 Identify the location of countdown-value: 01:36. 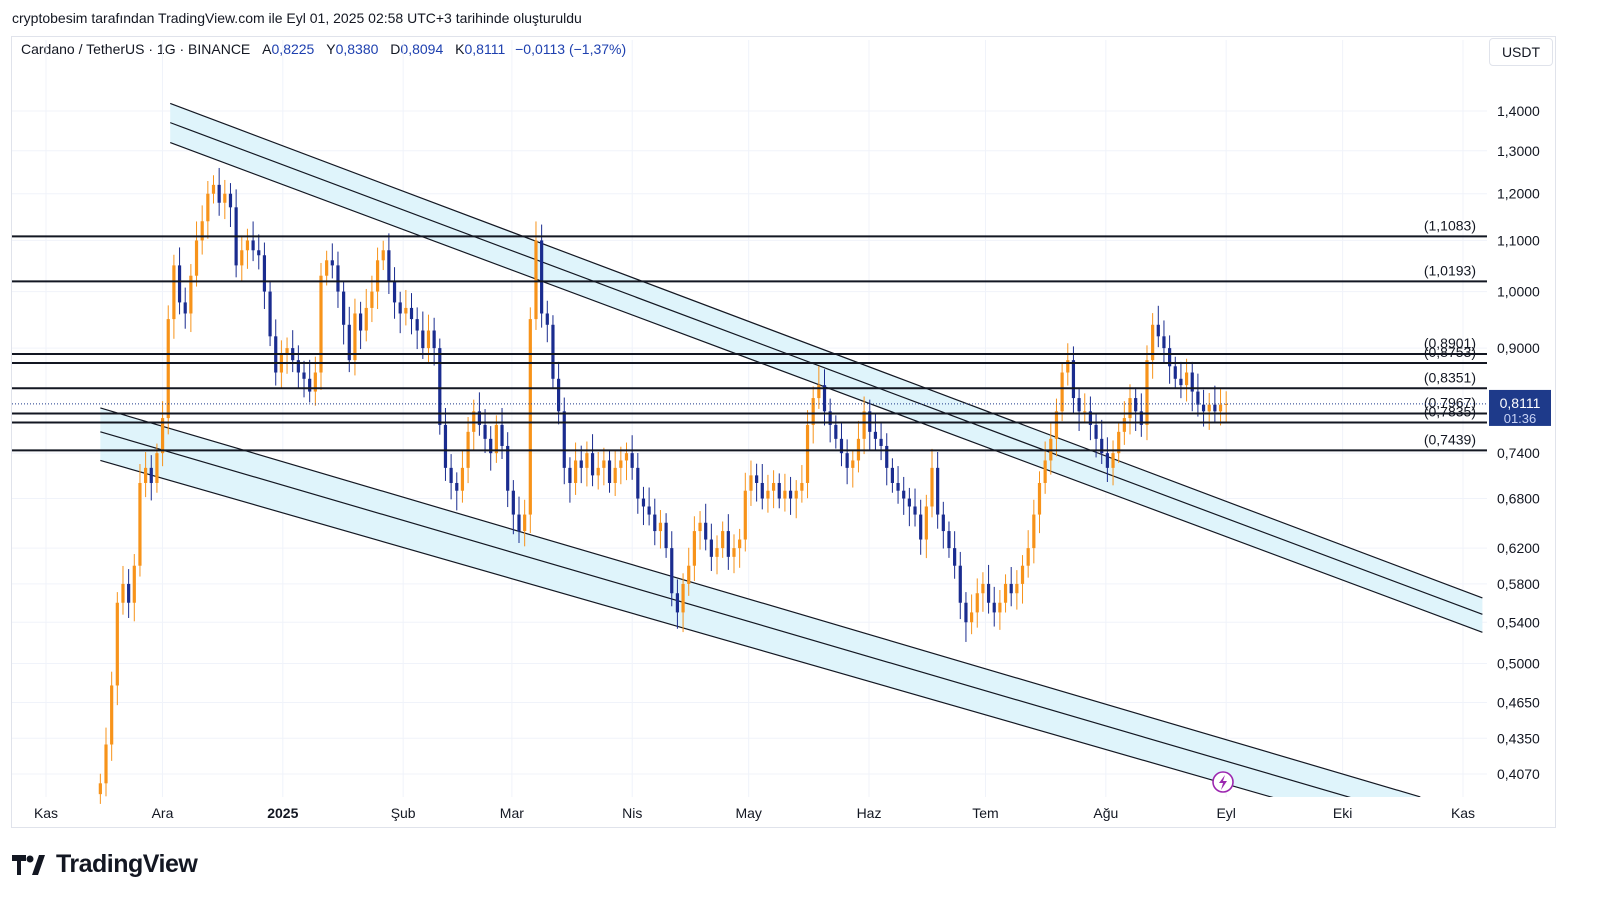
(1520, 418).